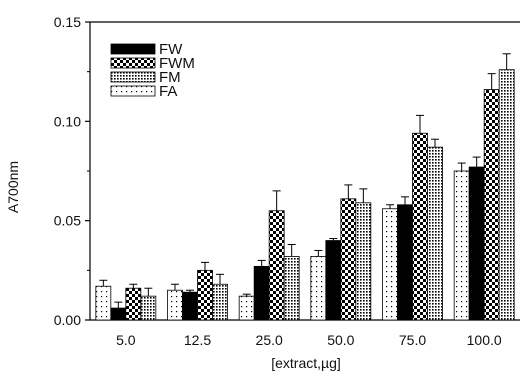 This screenshot has width=523, height=376. What do you see at coordinates (340, 340) in the screenshot?
I see `x-tick-label: 50.0` at bounding box center [340, 340].